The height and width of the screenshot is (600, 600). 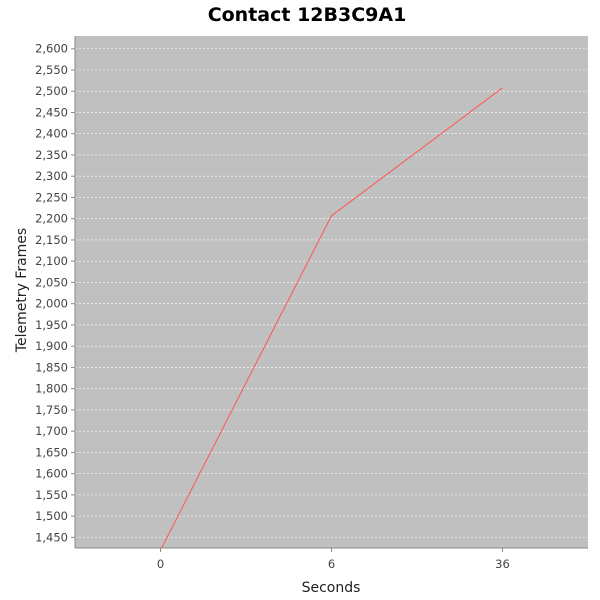 I want to click on y-tick-label: 1,700, so click(x=51, y=431).